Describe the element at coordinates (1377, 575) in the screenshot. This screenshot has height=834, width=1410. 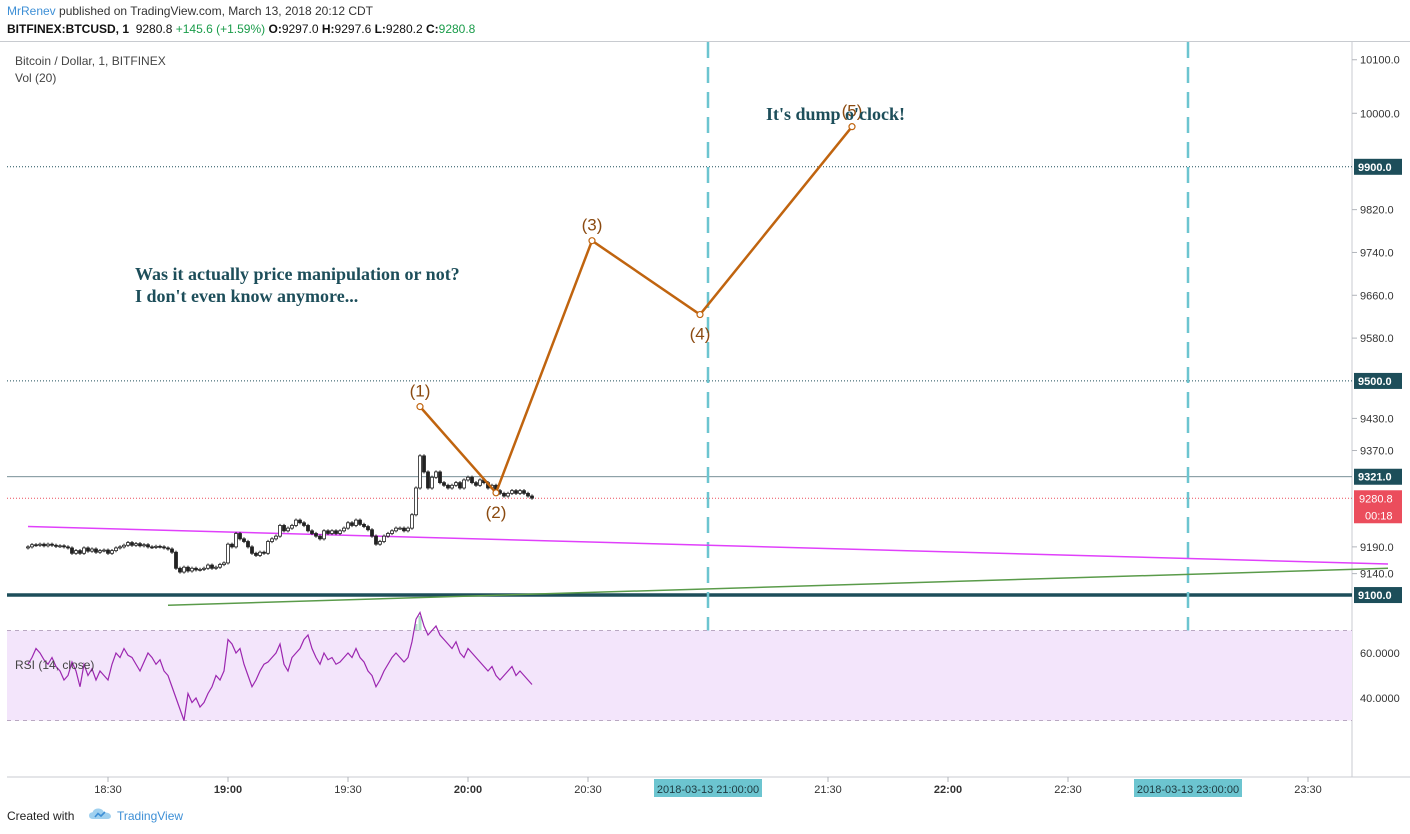
I see `price-tick-label: 9140.0` at that location.